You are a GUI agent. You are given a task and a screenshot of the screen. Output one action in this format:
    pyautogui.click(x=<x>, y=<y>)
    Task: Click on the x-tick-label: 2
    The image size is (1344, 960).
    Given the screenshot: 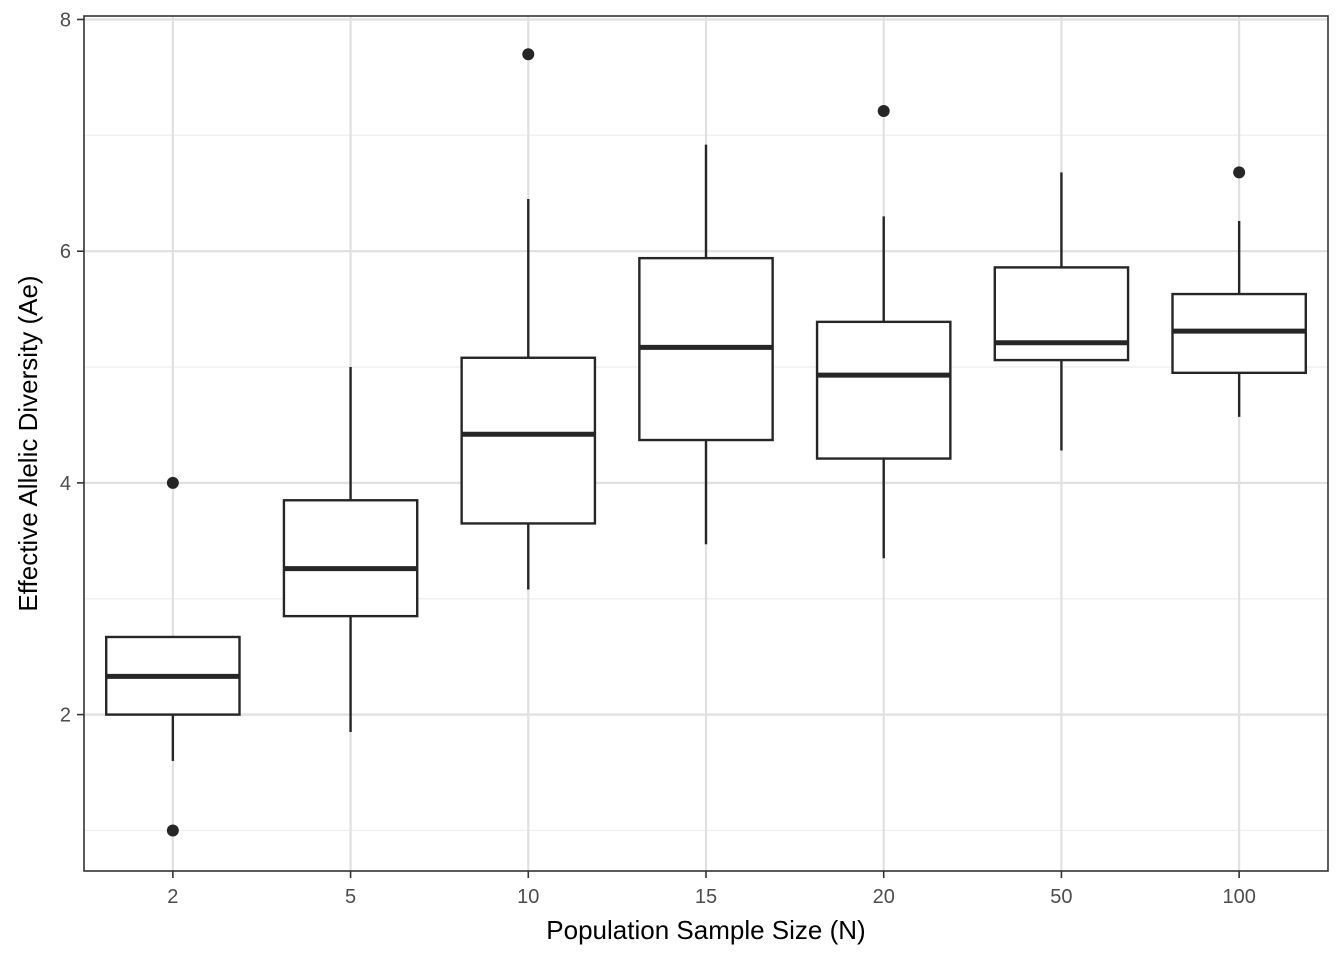 What is the action you would take?
    pyautogui.click(x=172, y=897)
    